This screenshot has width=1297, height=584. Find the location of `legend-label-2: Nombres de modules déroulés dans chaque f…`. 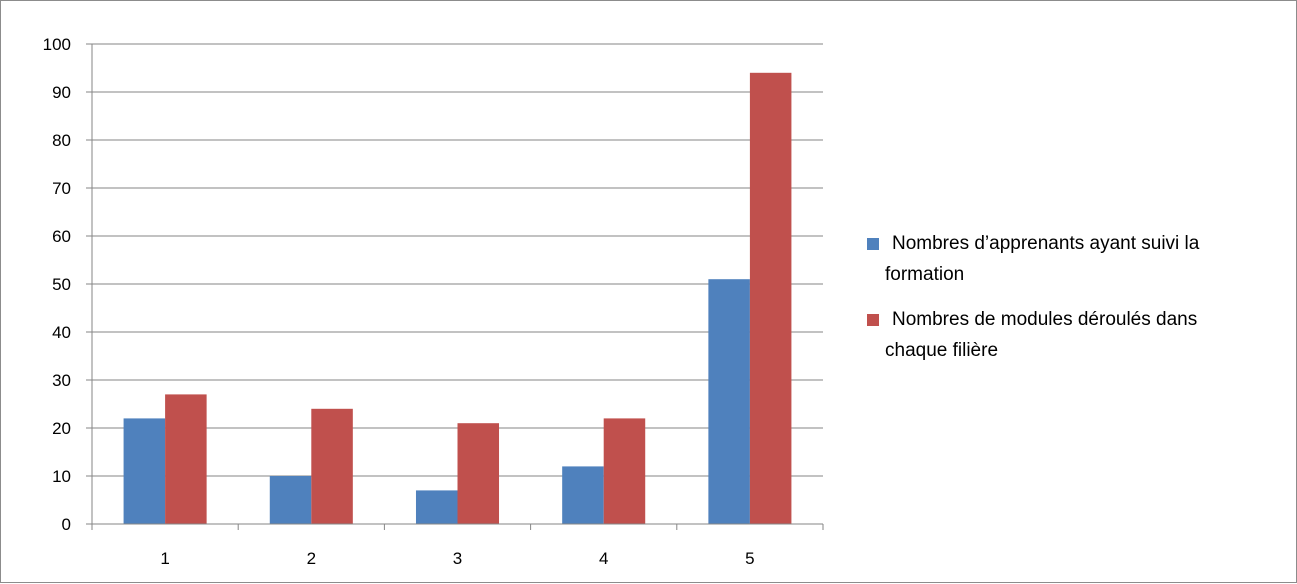

legend-label-2: Nombres de modules déroulés dans chaque f… is located at coordinates (1041, 335).